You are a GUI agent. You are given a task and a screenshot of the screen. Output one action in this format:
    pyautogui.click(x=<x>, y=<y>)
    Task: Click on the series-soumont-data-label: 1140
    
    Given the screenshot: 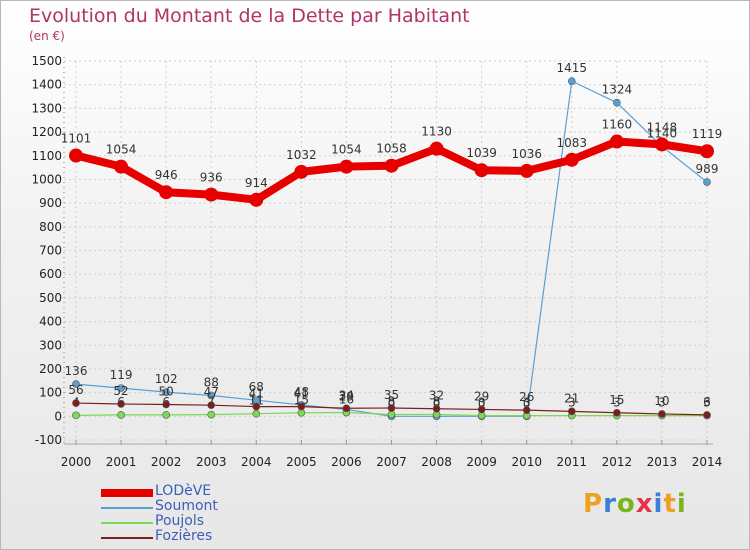 What is the action you would take?
    pyautogui.click(x=662, y=133)
    